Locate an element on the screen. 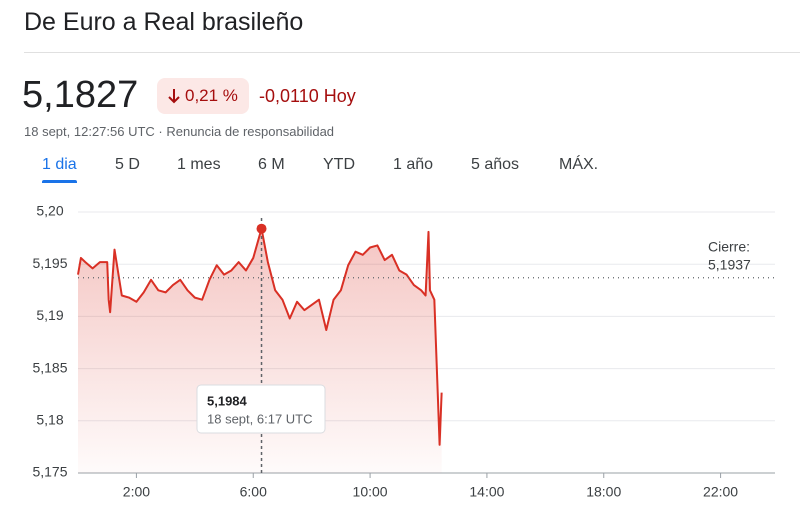  change-badge: 0,21 % is located at coordinates (203, 96).